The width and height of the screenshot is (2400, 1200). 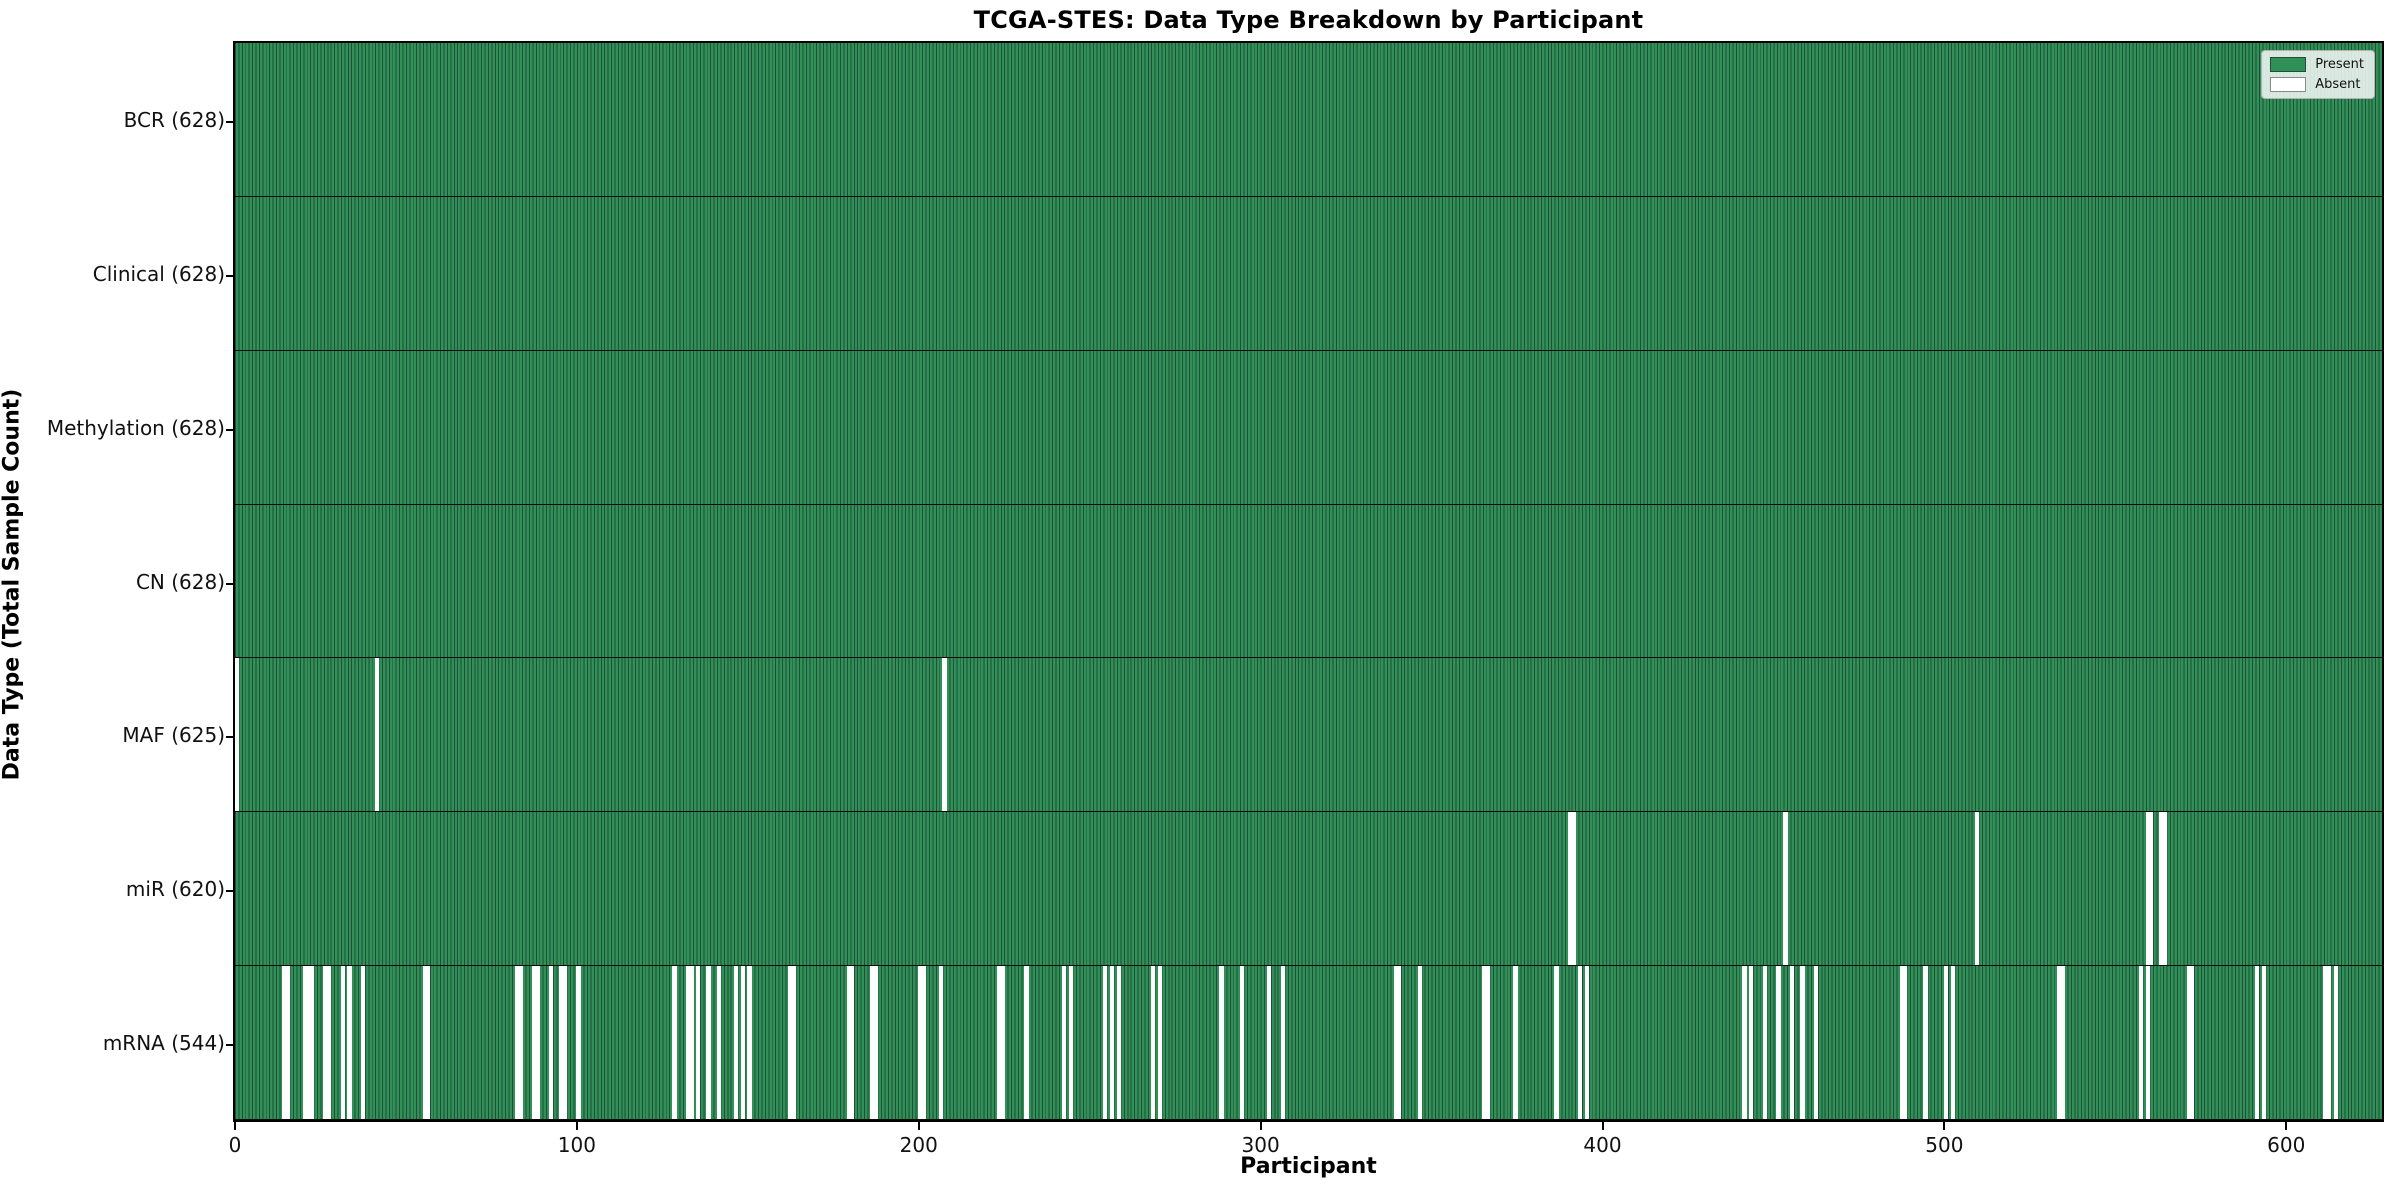 I want to click on row-band-cn, so click(x=1308, y=581).